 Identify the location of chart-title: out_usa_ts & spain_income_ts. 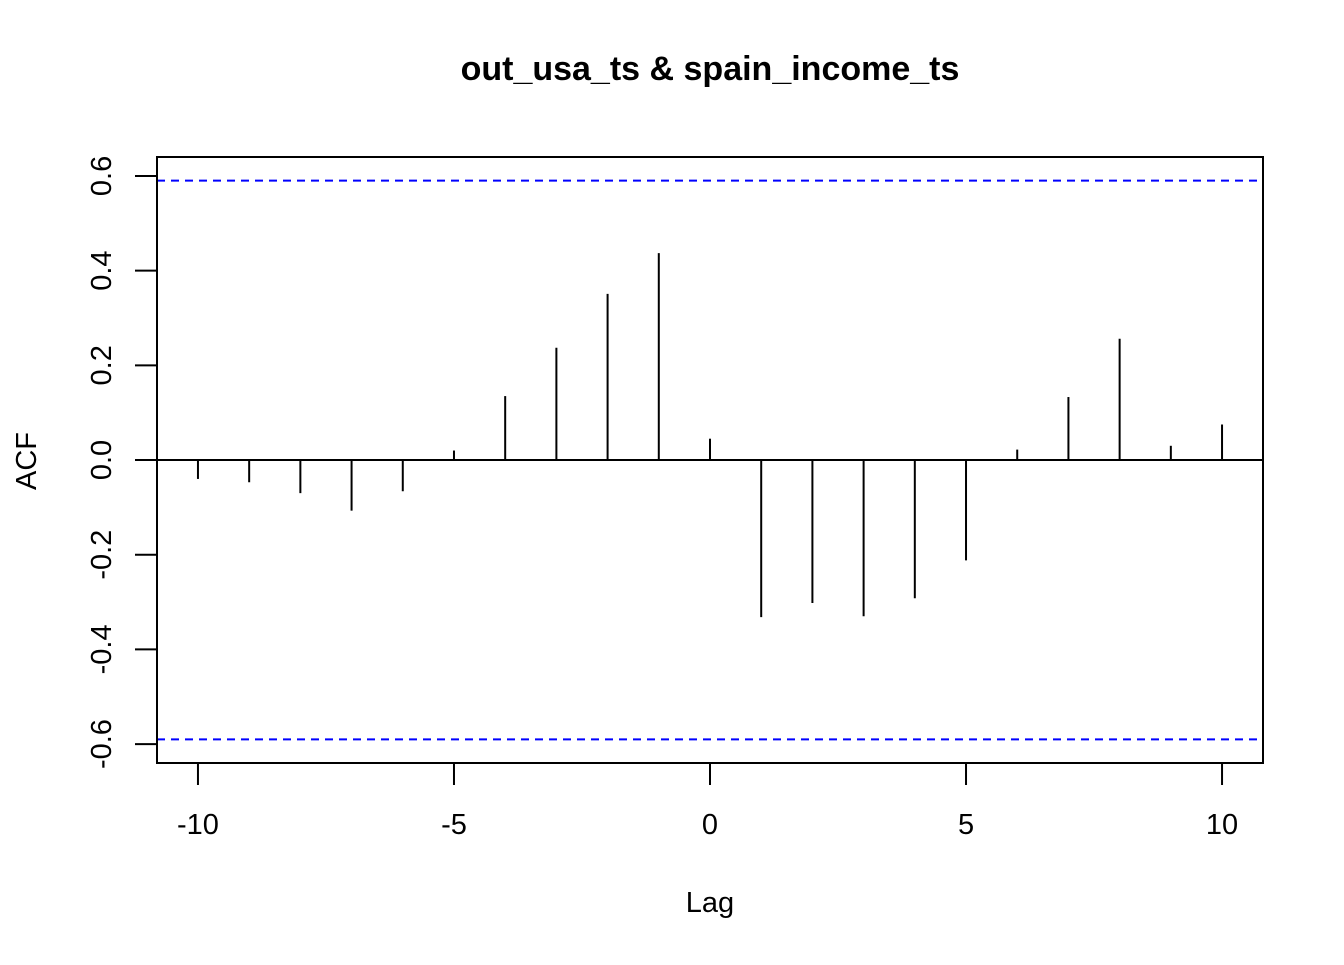
(710, 69).